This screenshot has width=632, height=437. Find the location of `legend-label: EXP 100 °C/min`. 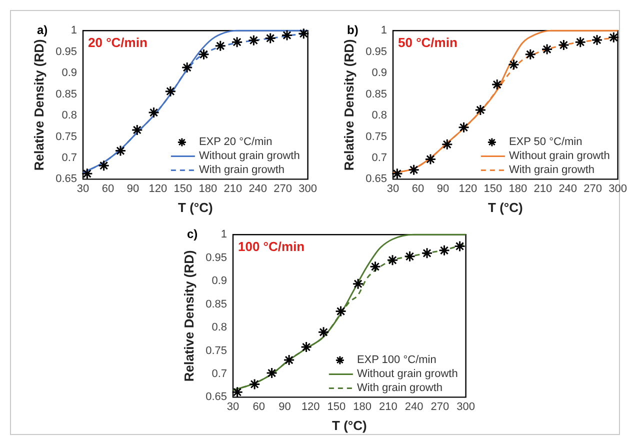

legend-label: EXP 100 °C/min is located at coordinates (396, 360).